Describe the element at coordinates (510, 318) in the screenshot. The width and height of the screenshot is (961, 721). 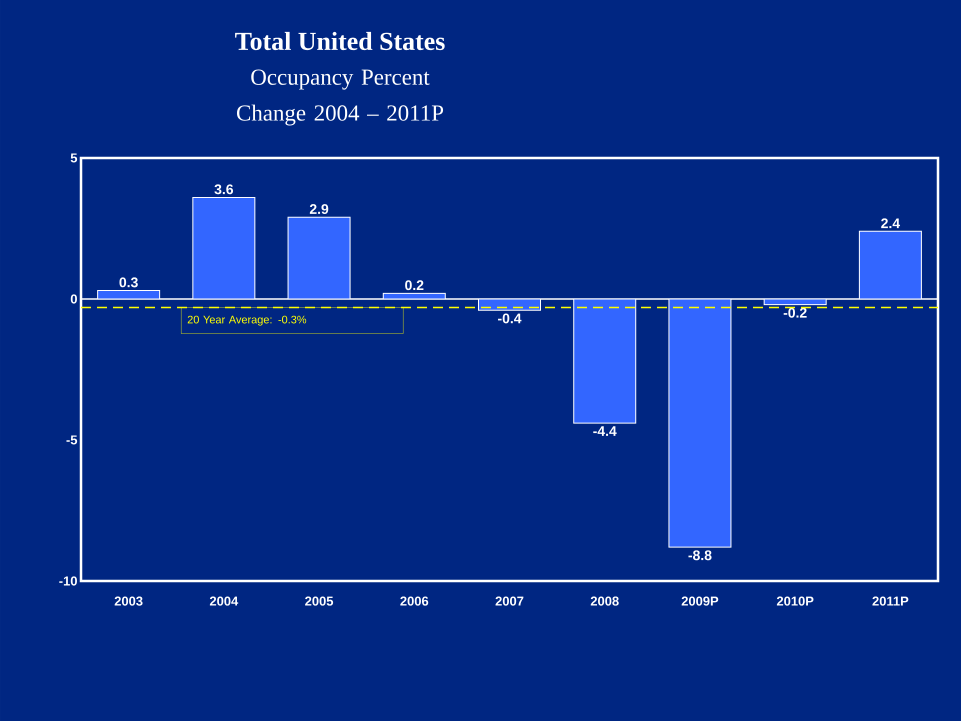
I see `data-label: -0.4` at that location.